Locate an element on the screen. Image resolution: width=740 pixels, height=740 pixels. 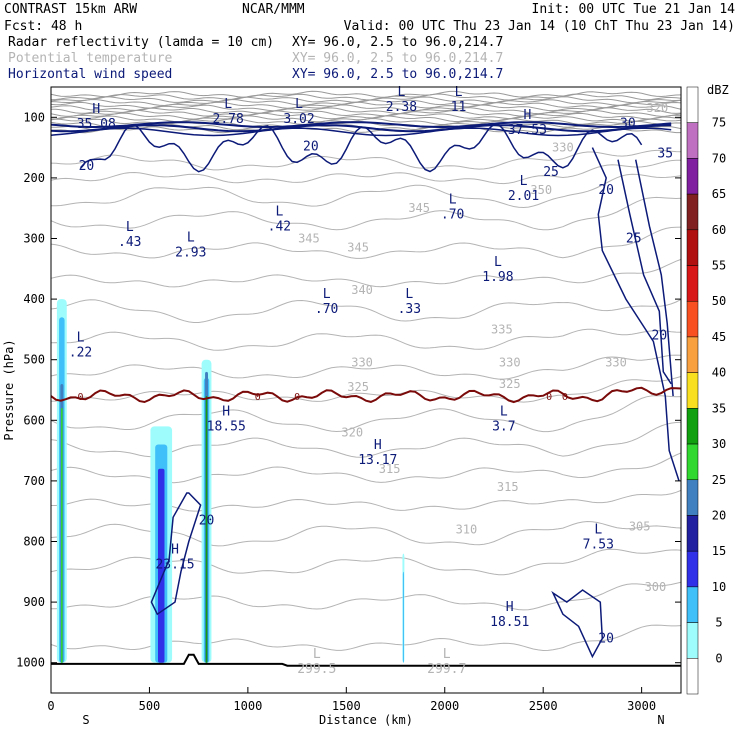
y-tick-label: 800 is located at coordinates (34, 542).